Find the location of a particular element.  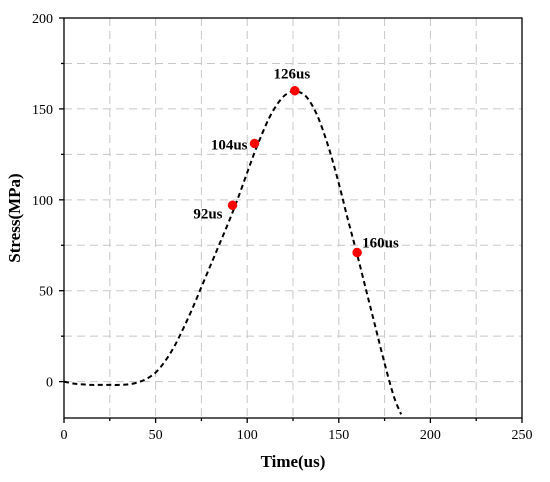

y-tick-label: 50 is located at coordinates (46, 292).